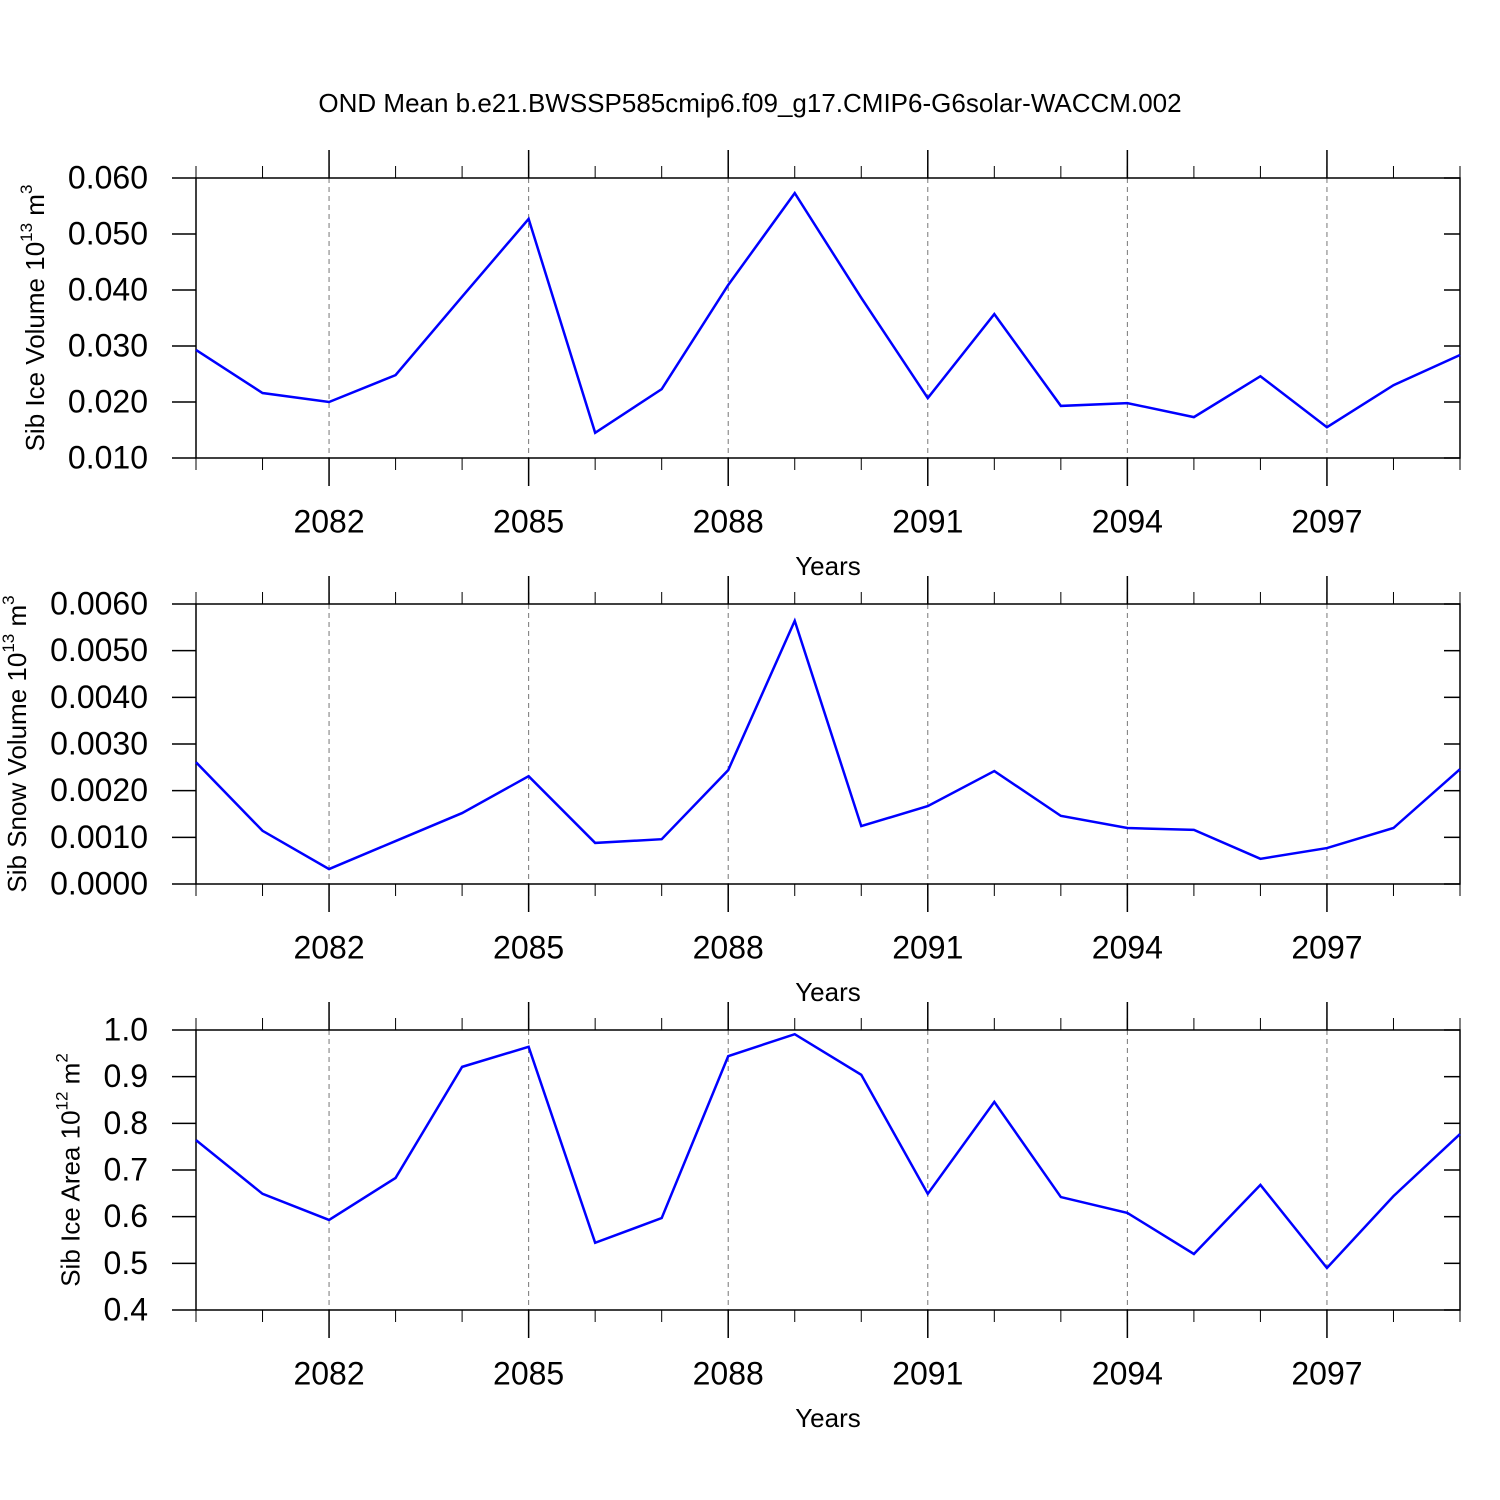 The image size is (1500, 1500). I want to click on y-tick-label: 0.030, so click(108, 345).